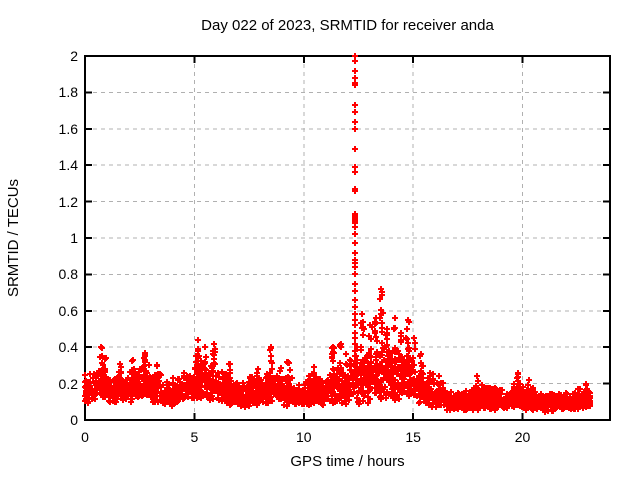 The image size is (640, 480). I want to click on y-tick-label: 1.6, so click(68, 128).